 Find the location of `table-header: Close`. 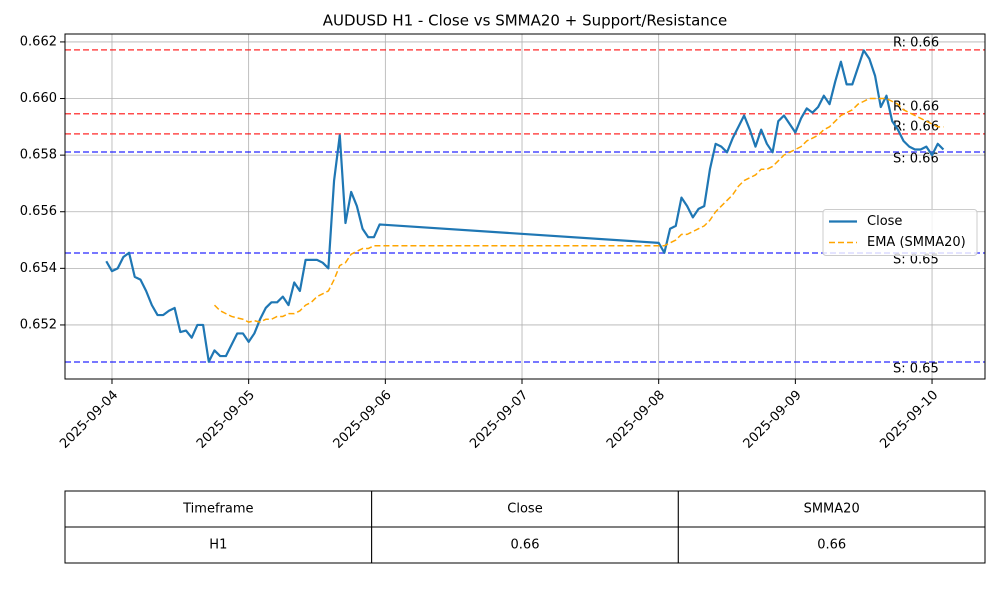

table-header: Close is located at coordinates (524, 509).